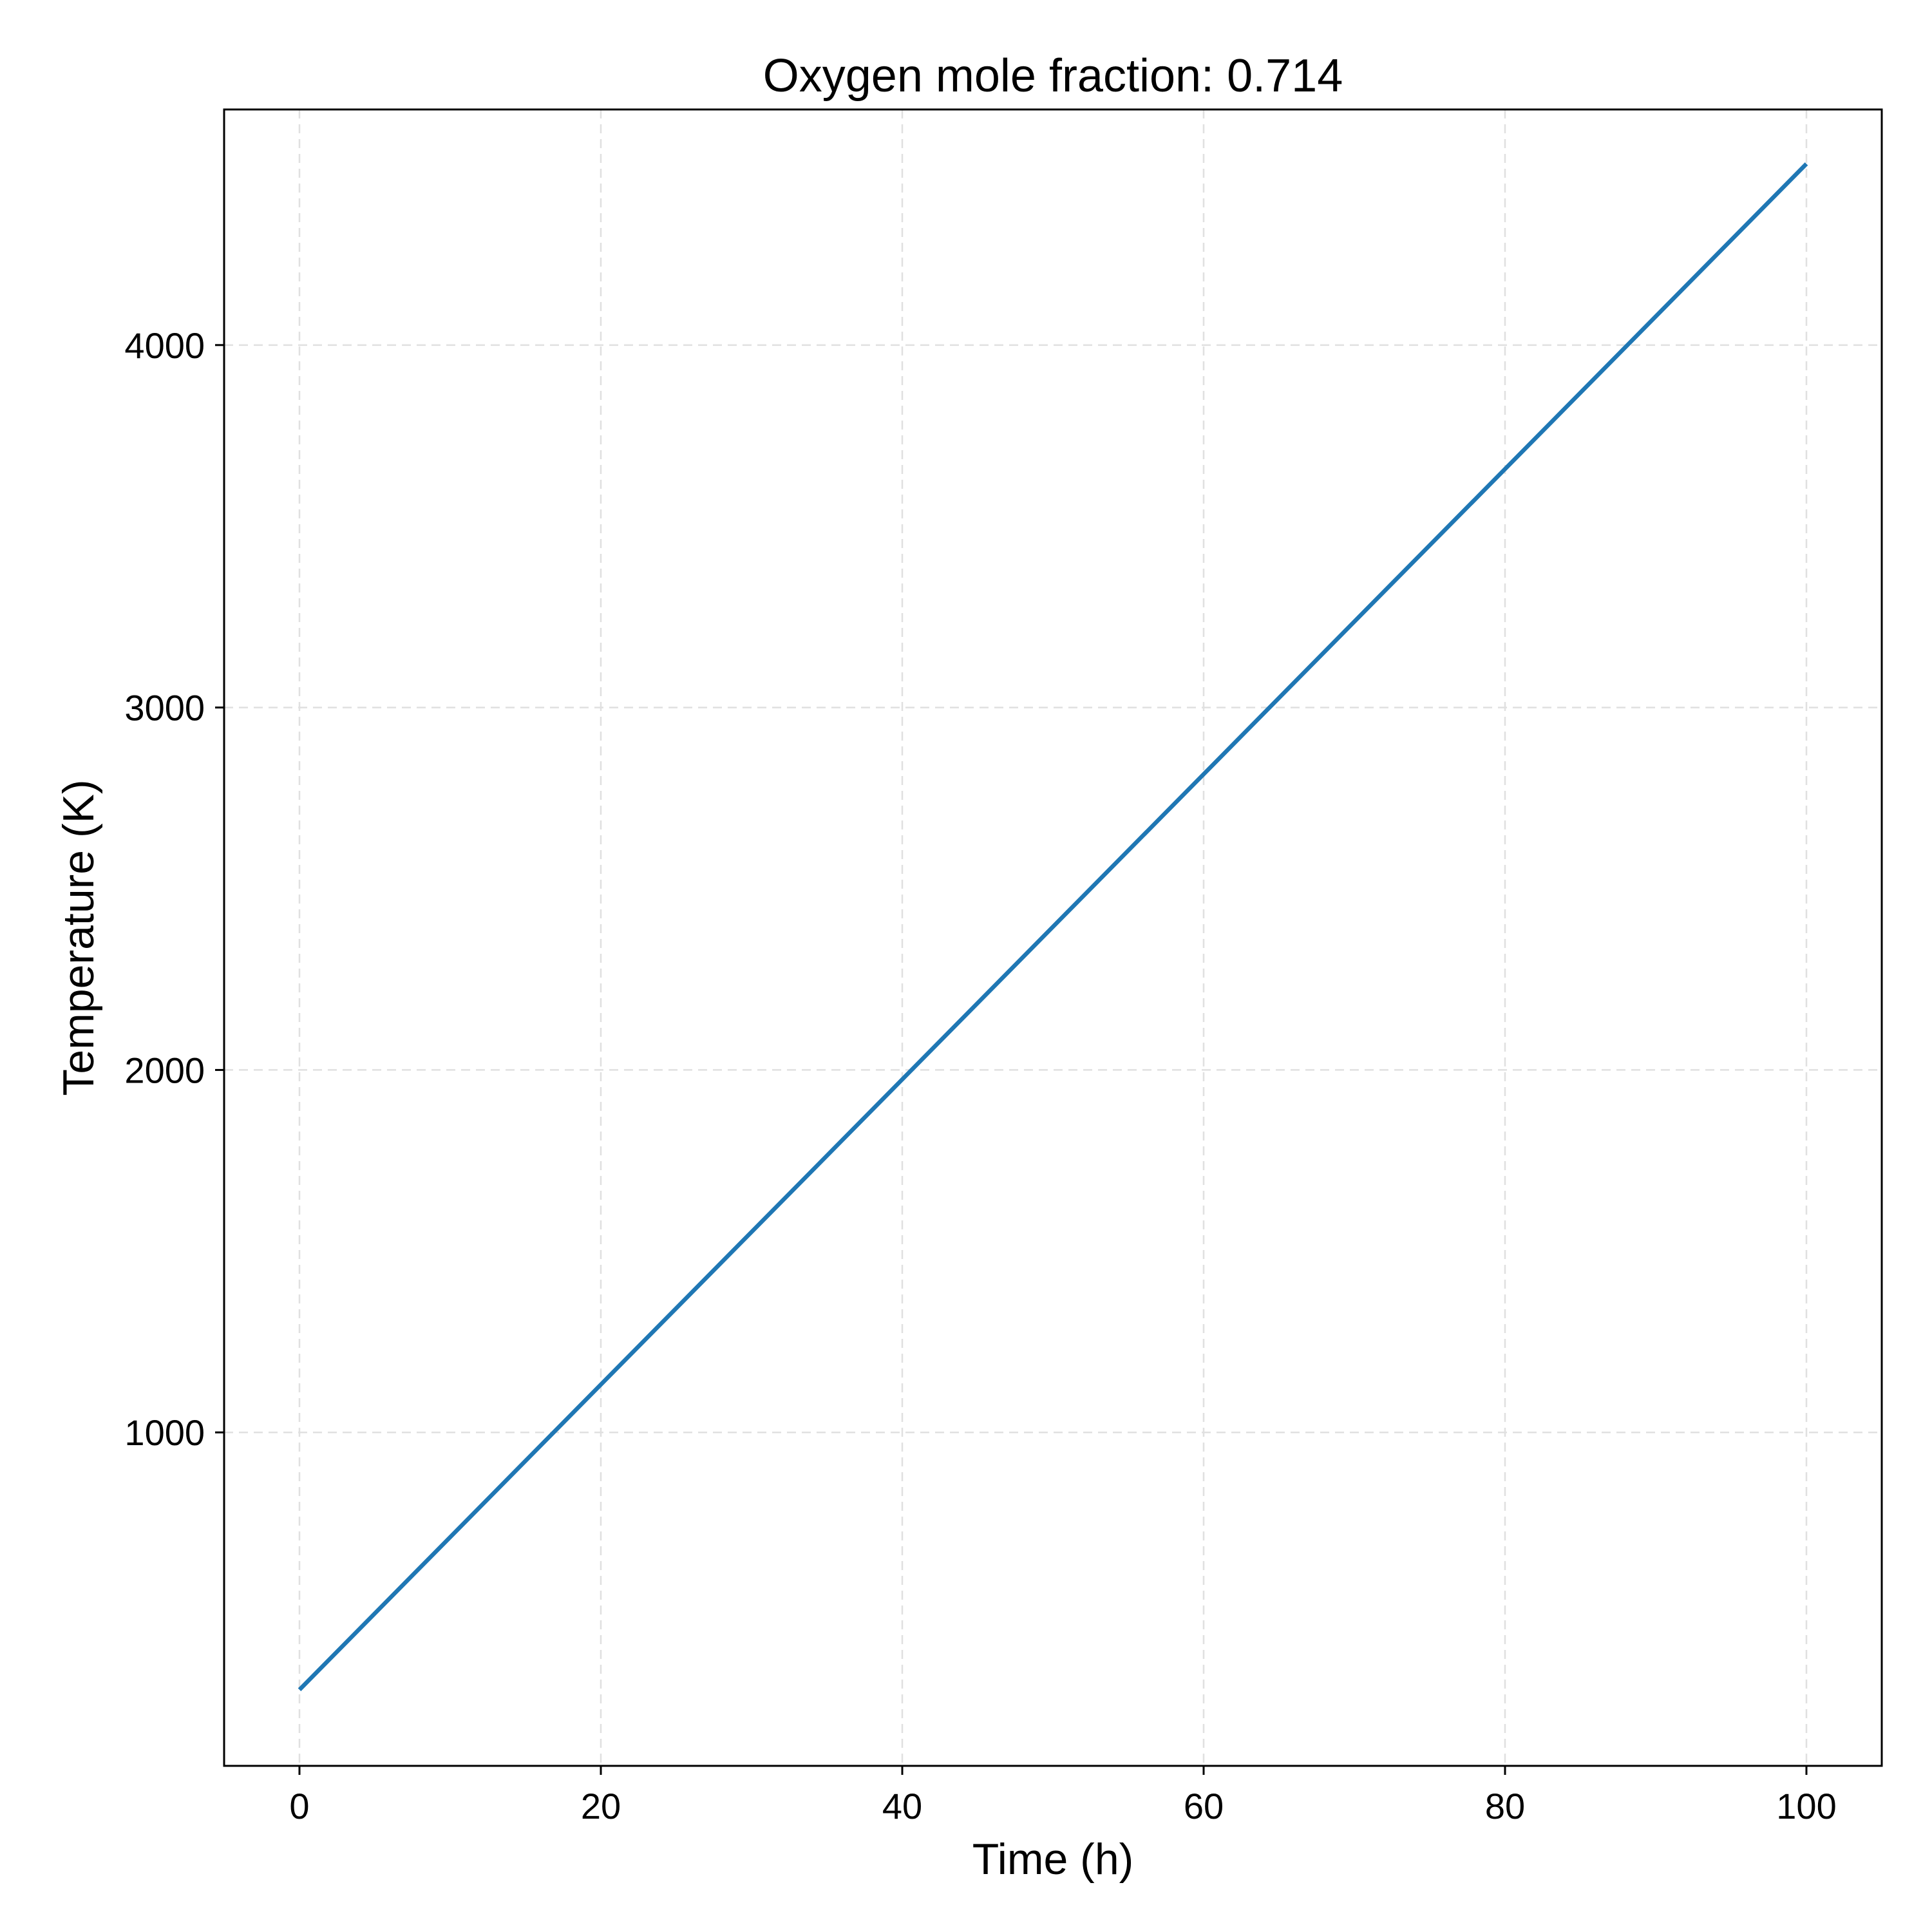 This screenshot has height=1932, width=1932. What do you see at coordinates (164, 346) in the screenshot?
I see `y-tick-label: 4000` at bounding box center [164, 346].